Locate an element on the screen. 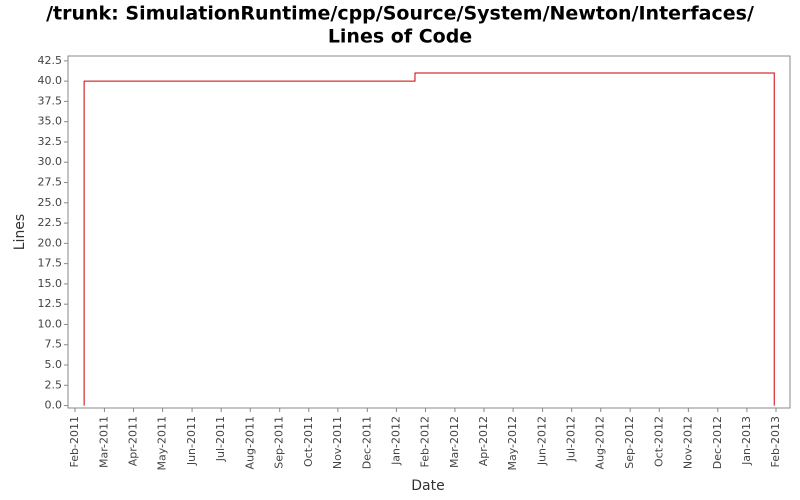 The width and height of the screenshot is (800, 500). x-axis-label: Date is located at coordinates (427, 486).